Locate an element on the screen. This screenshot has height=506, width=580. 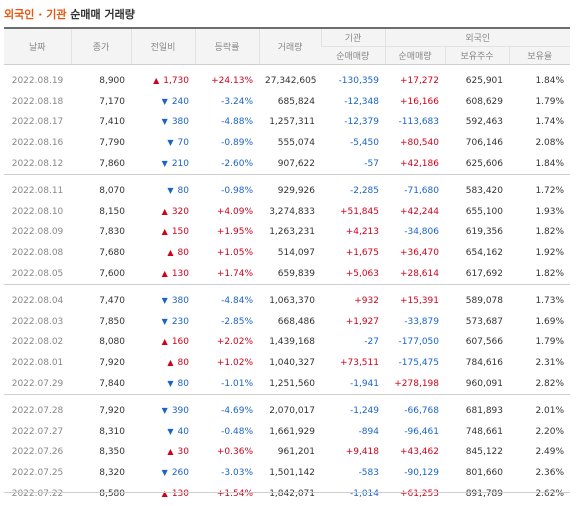
header-foreign-net: 순매매량 is located at coordinates (414, 55).